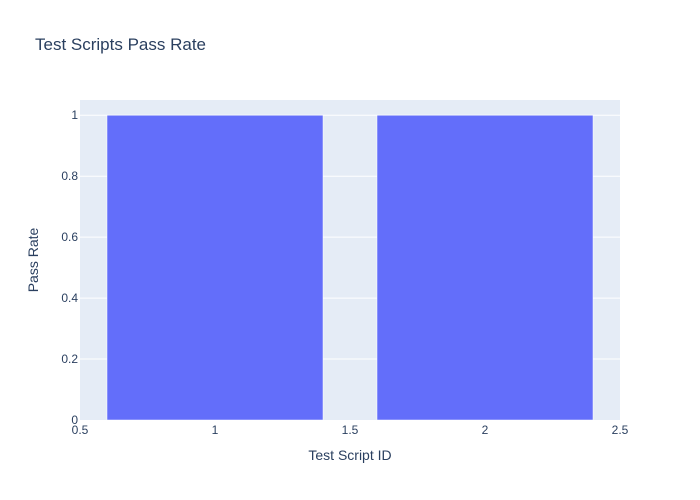  What do you see at coordinates (80, 430) in the screenshot?
I see `x-tick-label: 0.5` at bounding box center [80, 430].